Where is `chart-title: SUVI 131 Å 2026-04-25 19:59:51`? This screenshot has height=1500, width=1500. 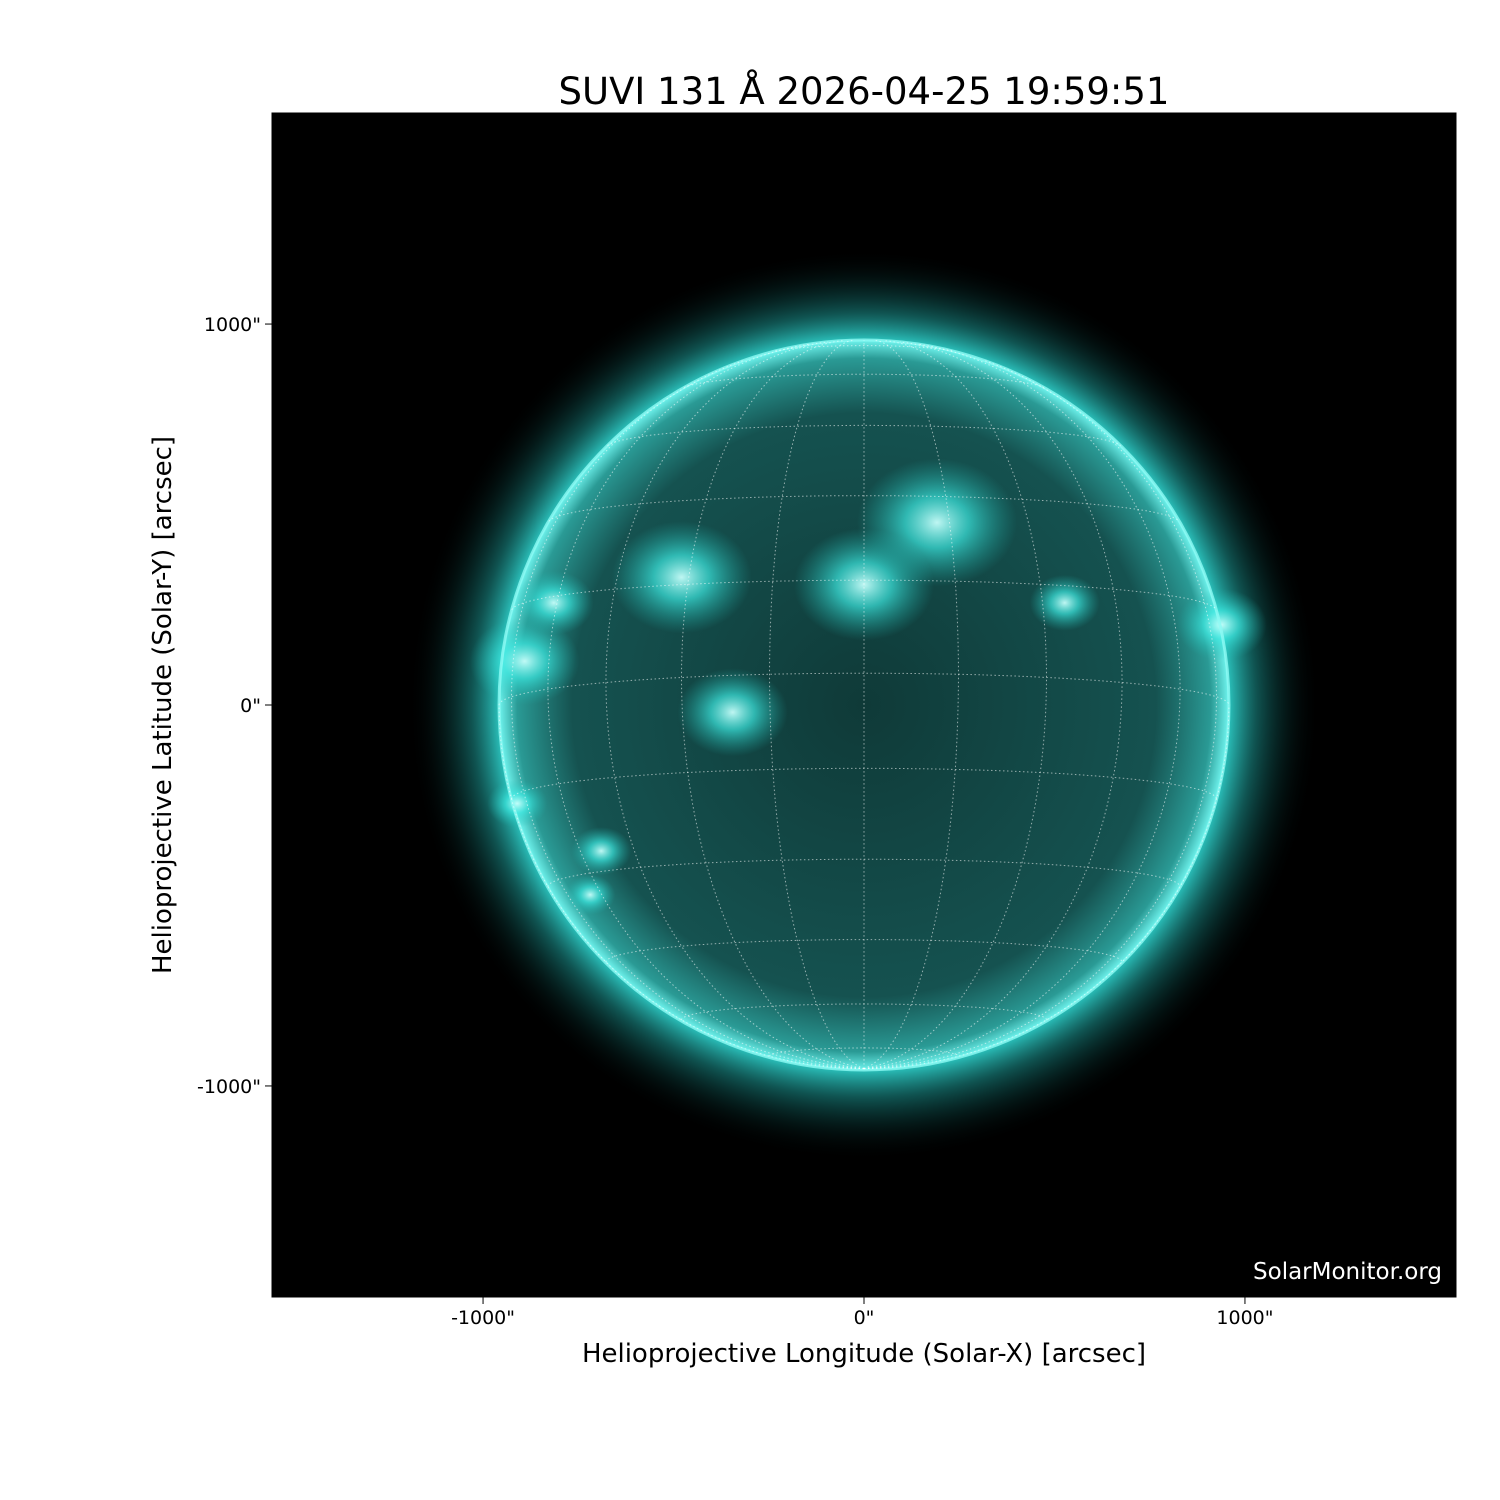
chart-title: SUVI 131 Å 2026-04-25 19:59:51 is located at coordinates (864, 91).